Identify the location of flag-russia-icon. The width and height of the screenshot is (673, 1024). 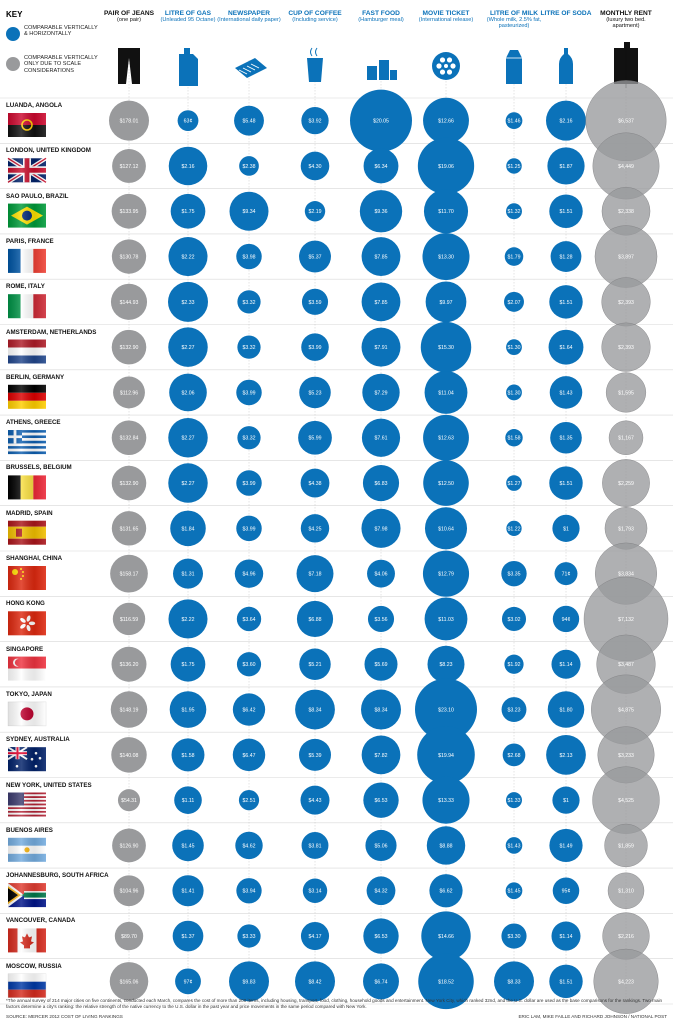
(27, 985).